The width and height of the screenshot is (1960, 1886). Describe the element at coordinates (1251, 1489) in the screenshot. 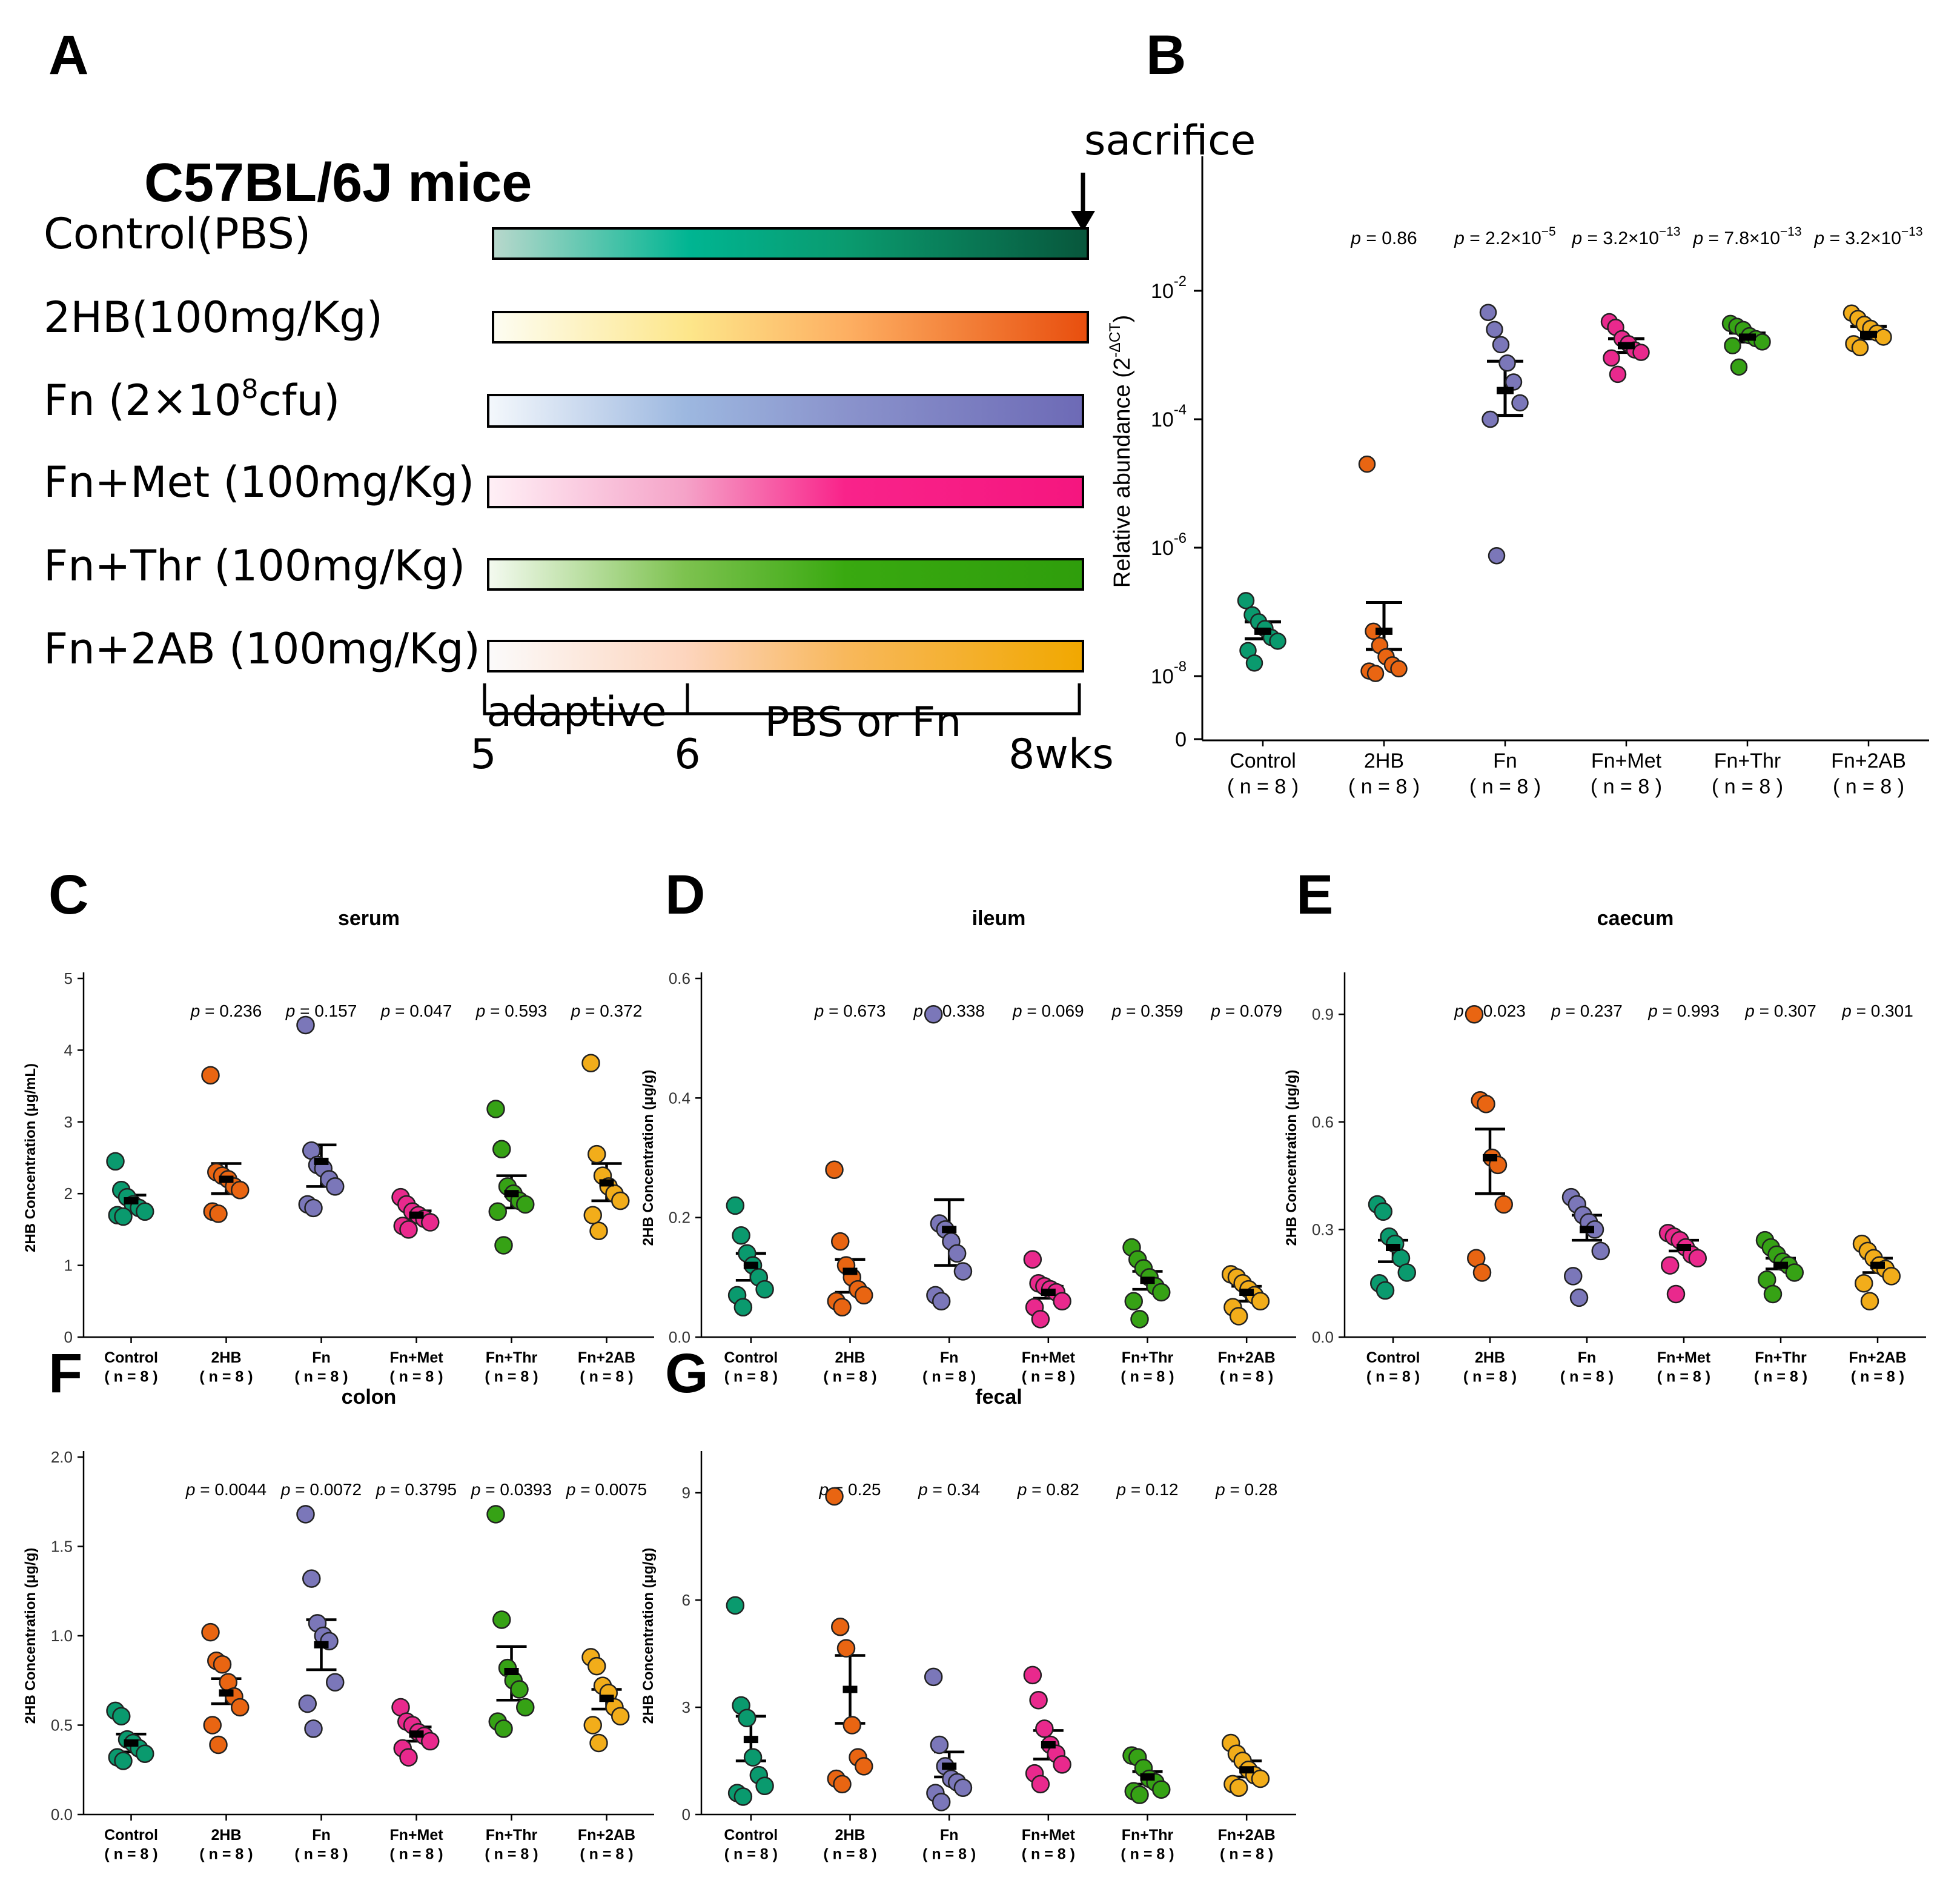

I see `p-value: = 0.28` at that location.